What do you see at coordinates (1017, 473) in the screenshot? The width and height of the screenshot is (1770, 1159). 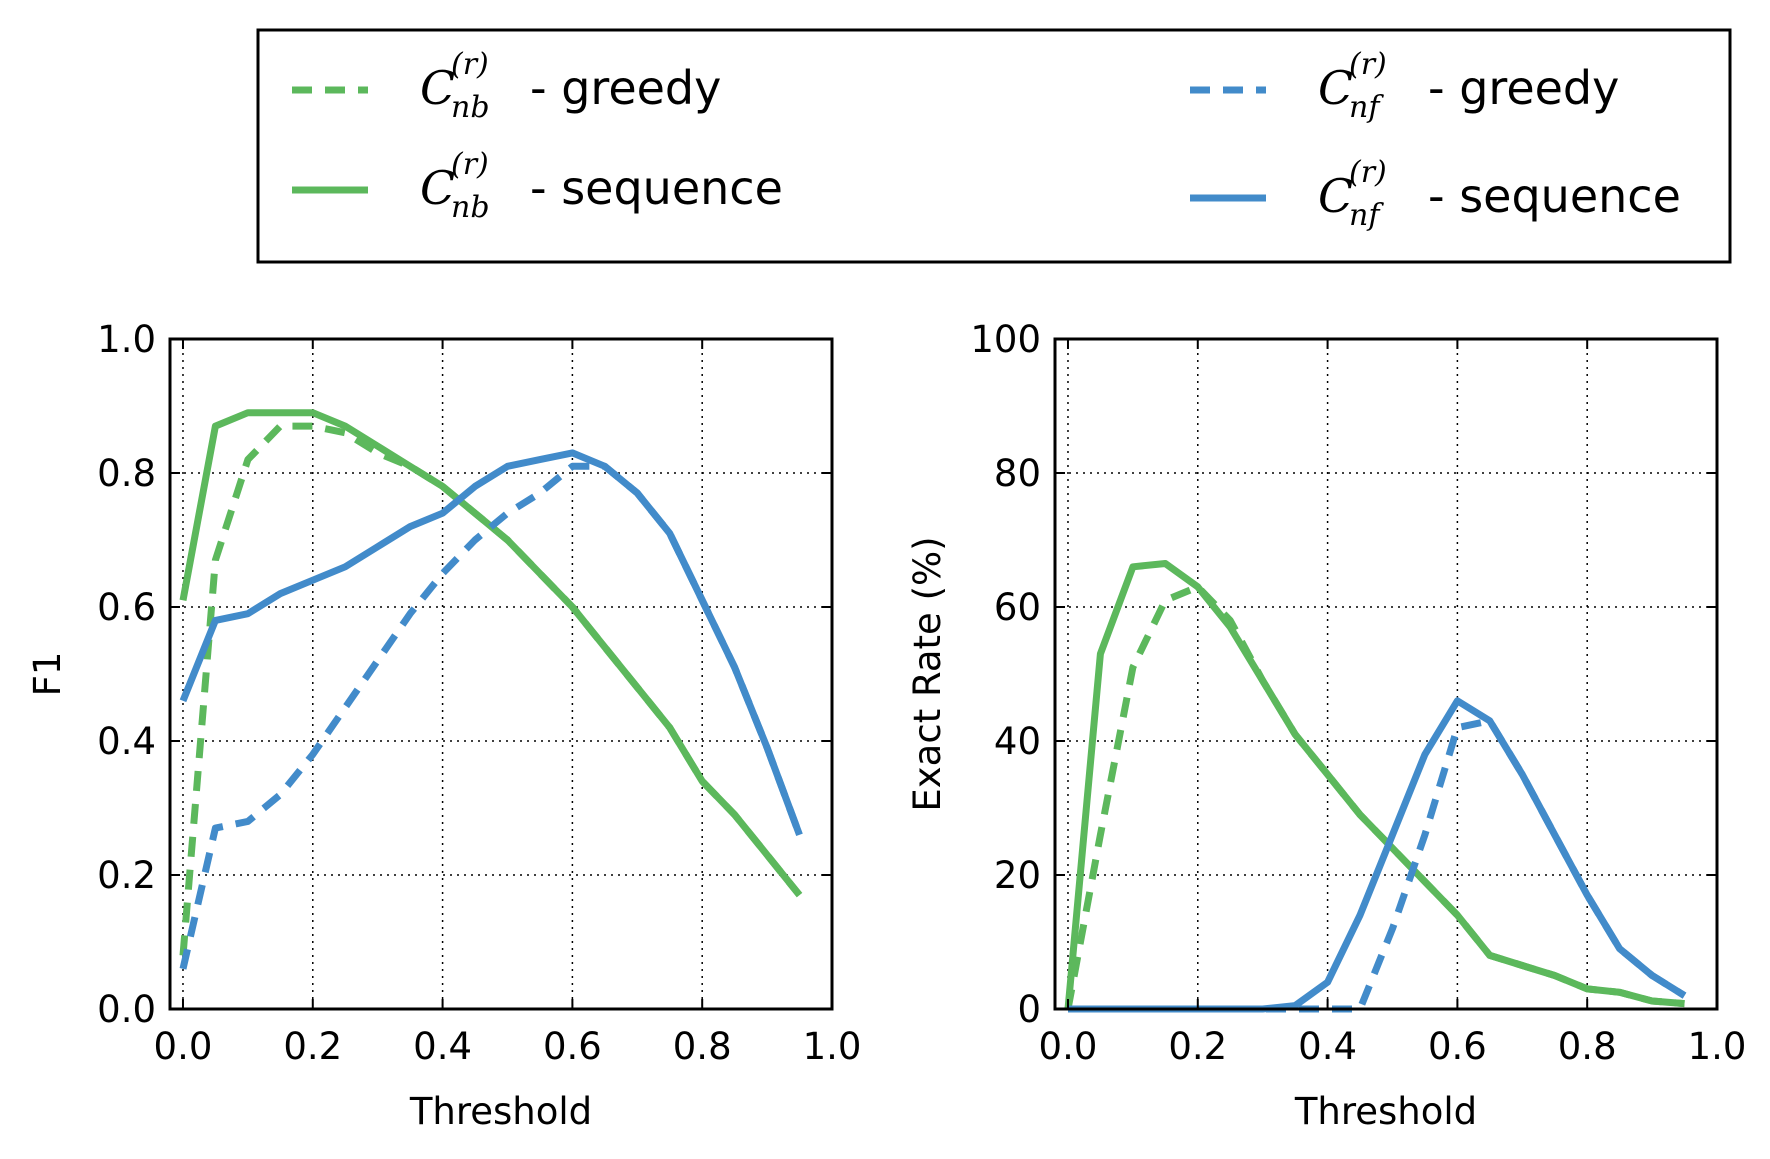 I see `y-tick-label: 80` at bounding box center [1017, 473].